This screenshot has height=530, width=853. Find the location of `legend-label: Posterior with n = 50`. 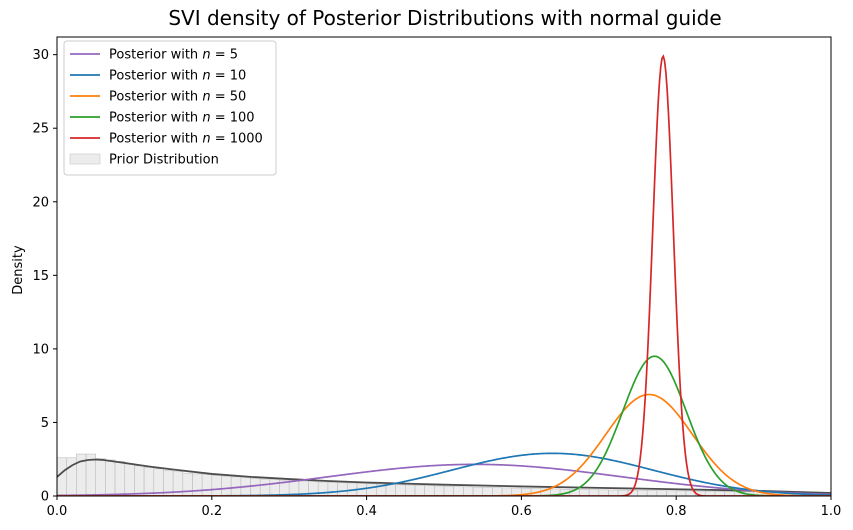

legend-label: Posterior with n = 50 is located at coordinates (177, 97).